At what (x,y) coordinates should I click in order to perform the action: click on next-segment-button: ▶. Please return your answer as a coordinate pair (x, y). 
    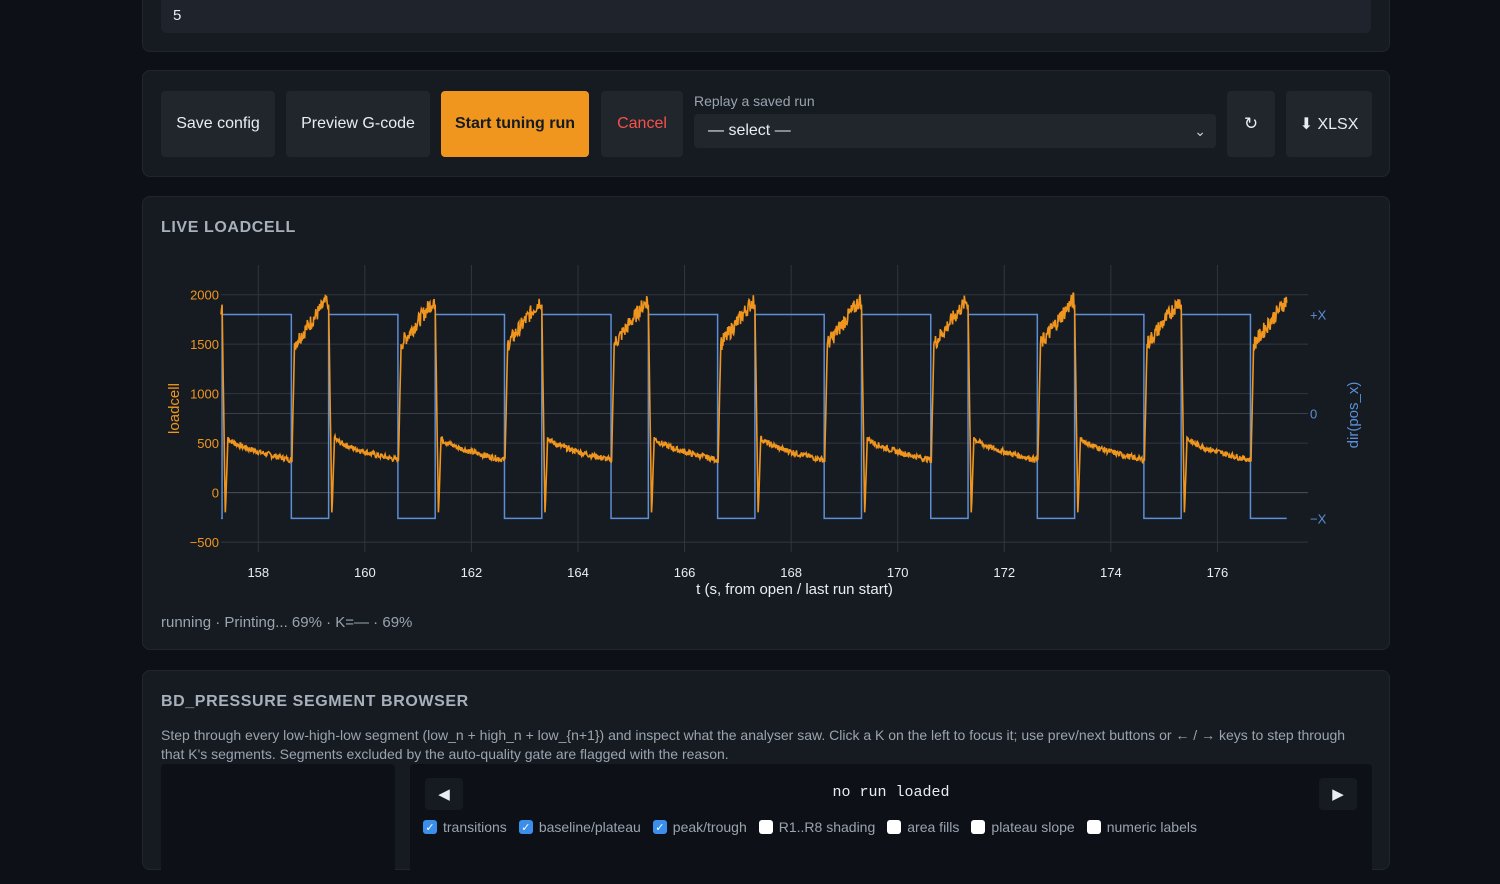
    Looking at the image, I should click on (1338, 794).